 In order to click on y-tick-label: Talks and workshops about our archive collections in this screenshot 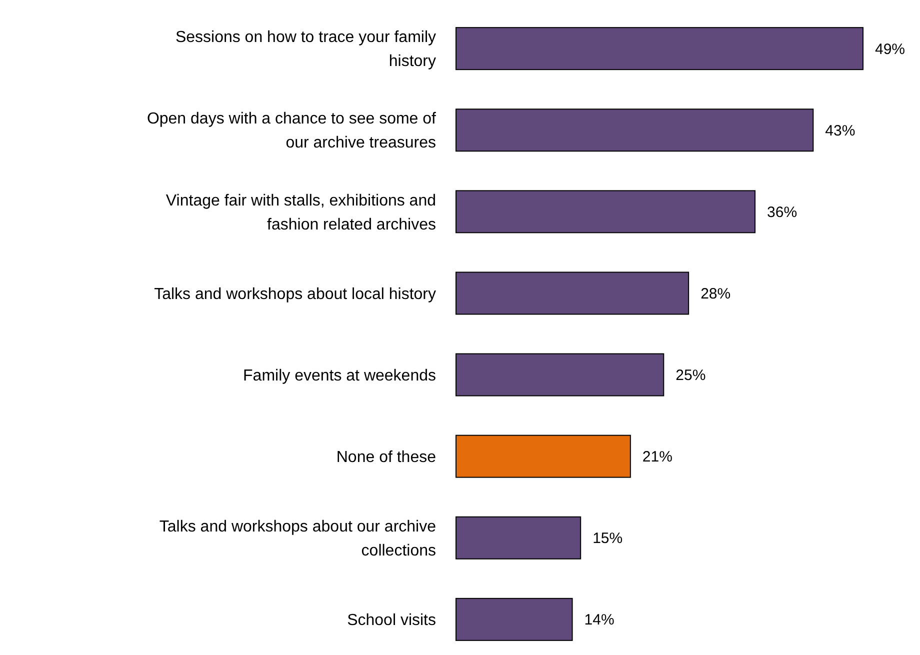, I will do `click(297, 539)`.